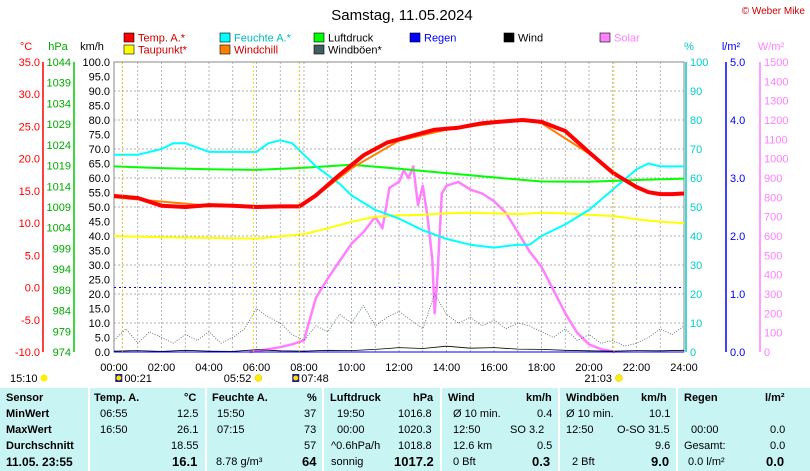 Image resolution: width=810 pixels, height=471 pixels. Describe the element at coordinates (776, 63) in the screenshot. I see `axis-tick-solar: 1500` at that location.